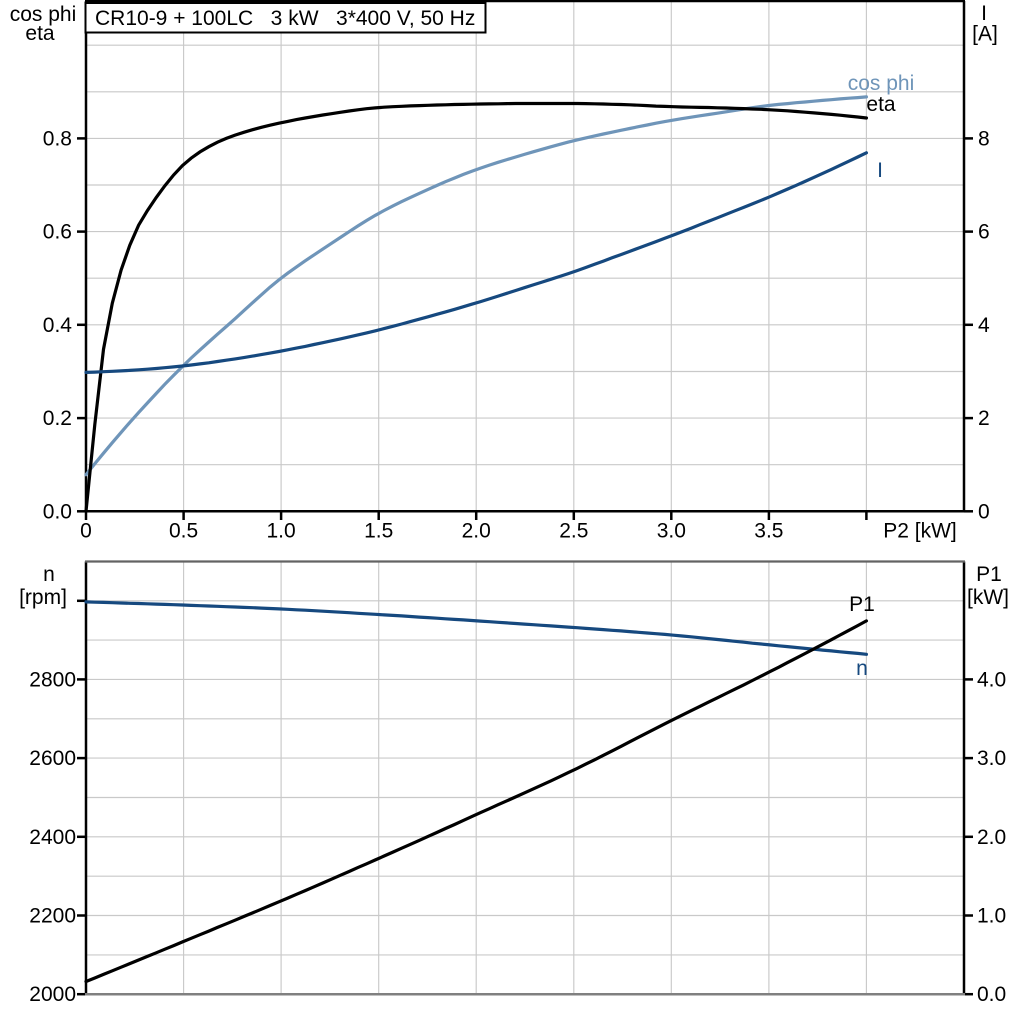  I want to click on svg-text: 1.5, so click(378, 531).